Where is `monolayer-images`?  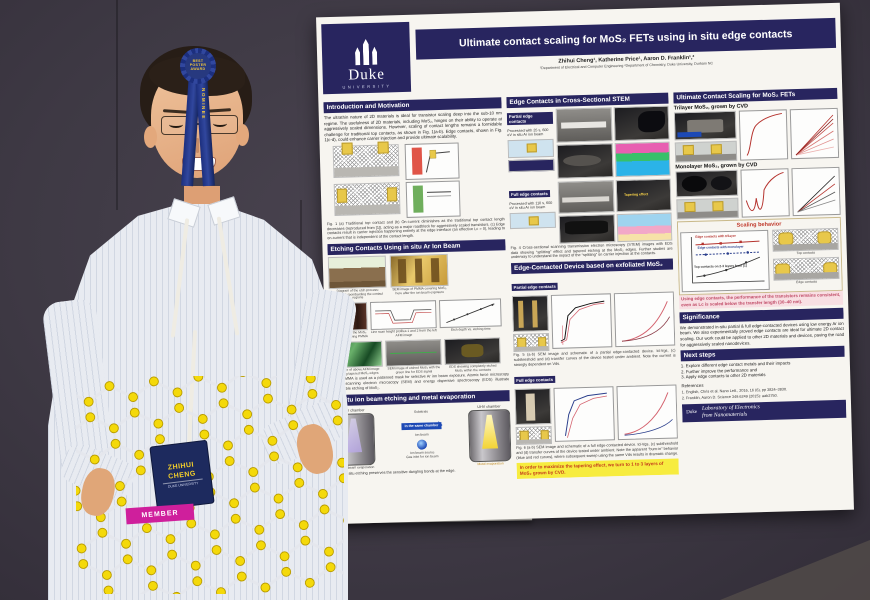
monolayer-images is located at coordinates (707, 194).